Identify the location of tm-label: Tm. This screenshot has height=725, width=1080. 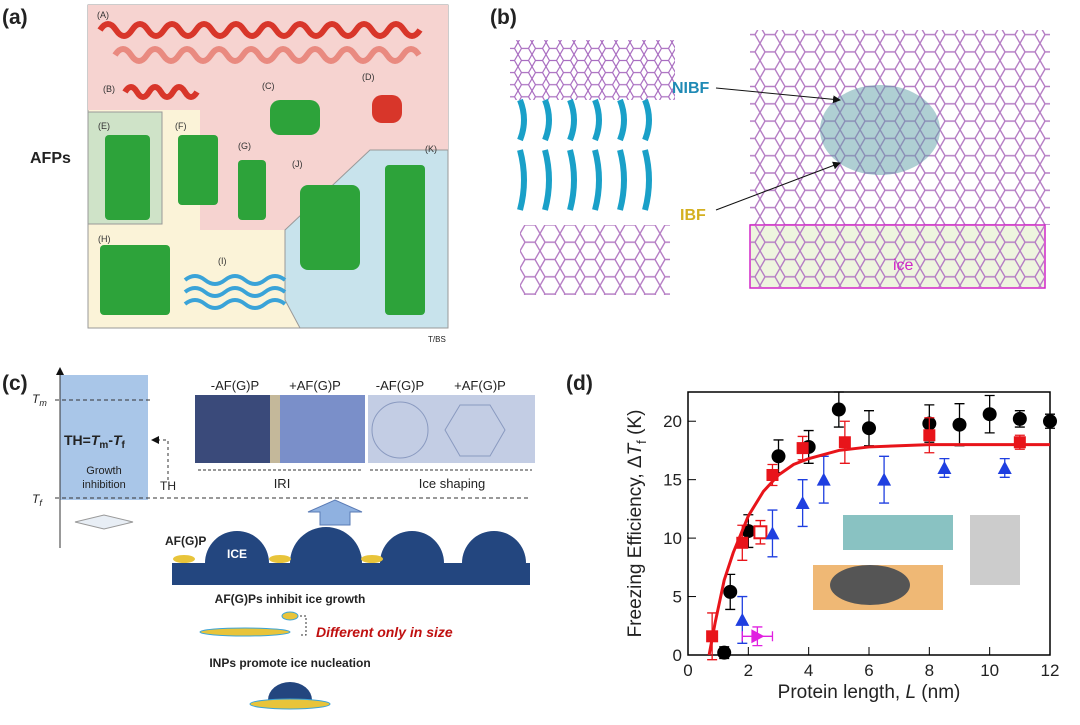
(39, 400).